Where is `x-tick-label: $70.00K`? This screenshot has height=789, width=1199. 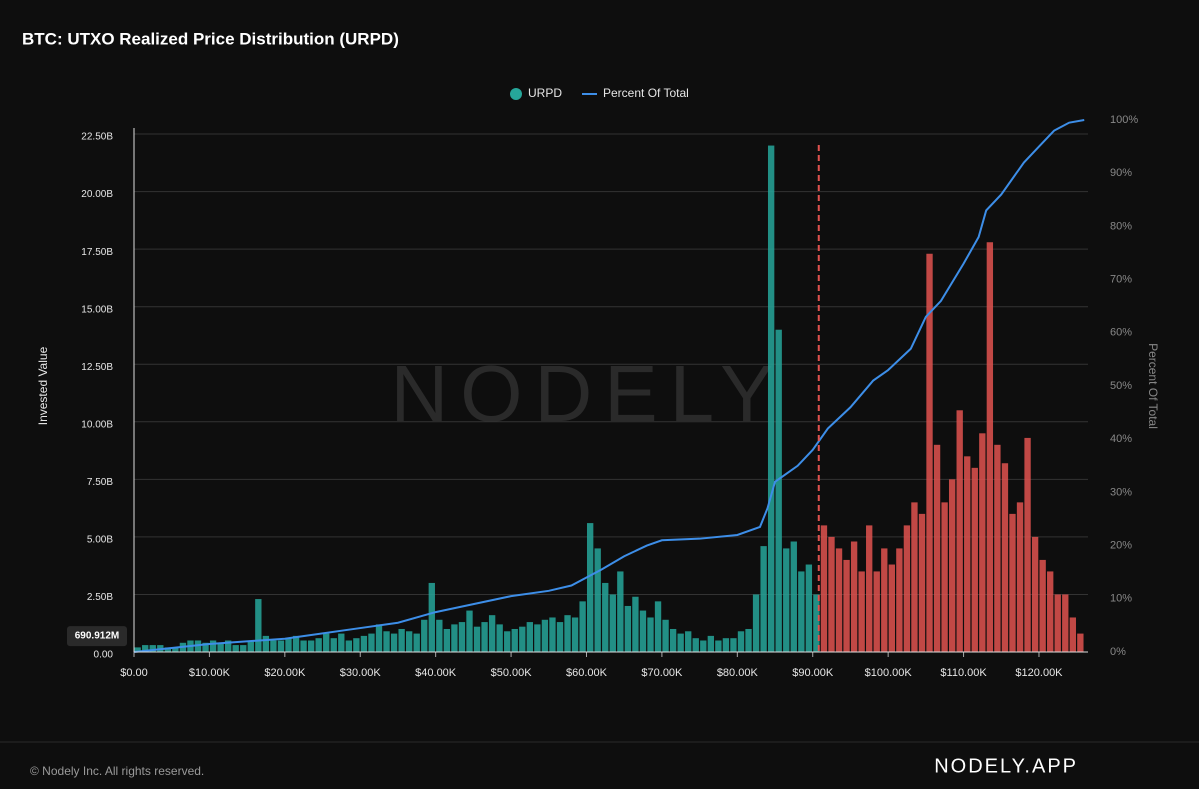
x-tick-label: $70.00K is located at coordinates (662, 673).